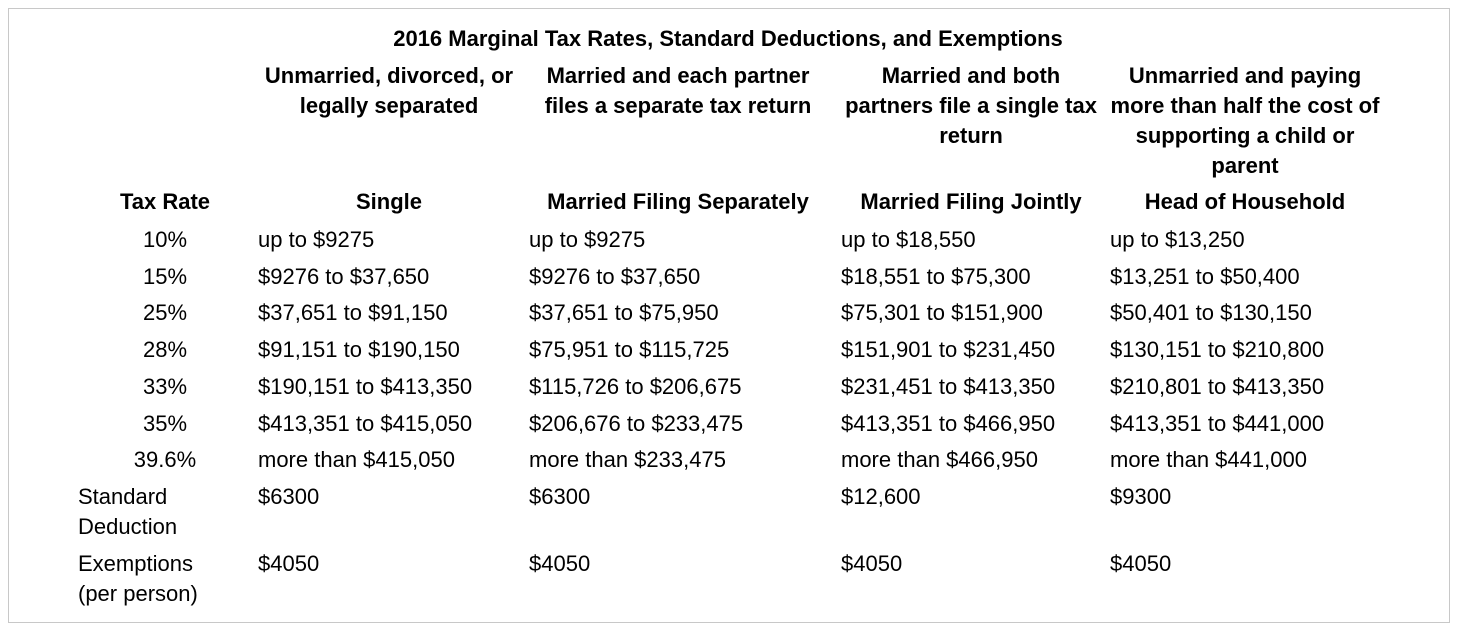 Image resolution: width=1468 pixels, height=634 pixels. What do you see at coordinates (165, 423) in the screenshot?
I see `tax-rate-cell: 35%` at bounding box center [165, 423].